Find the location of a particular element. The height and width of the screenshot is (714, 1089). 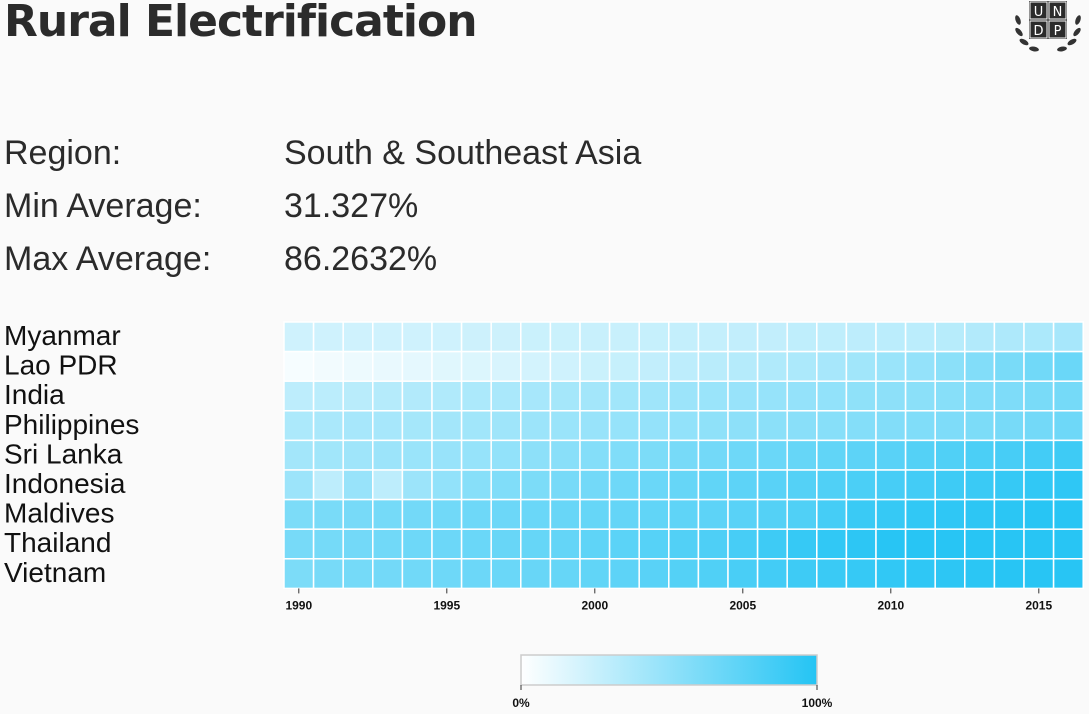

min-average-value: 31.327% is located at coordinates (351, 206).